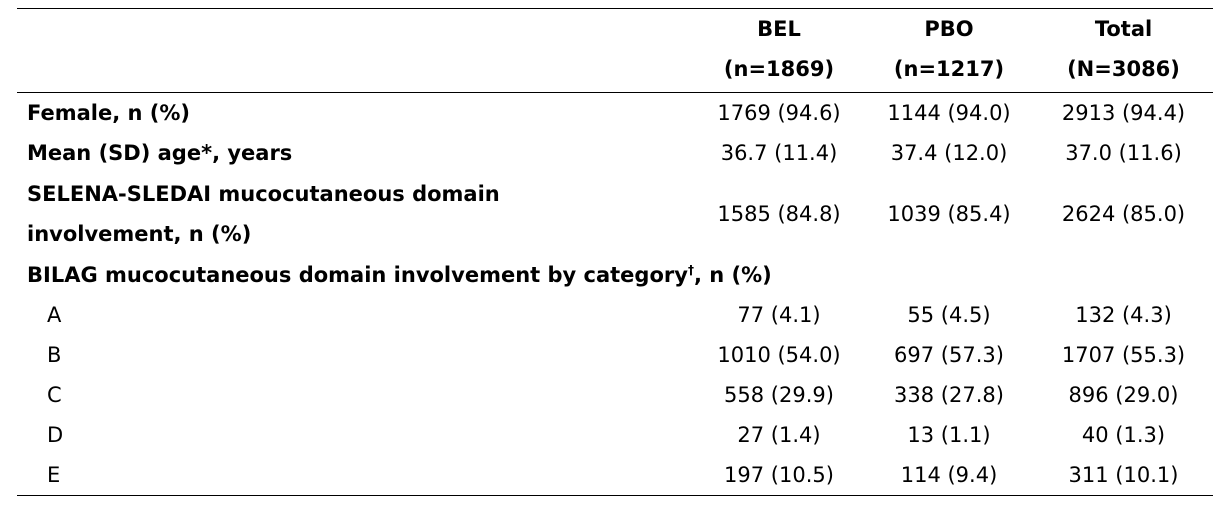 This screenshot has width=1228, height=510. Describe the element at coordinates (949, 153) in the screenshot. I see `cell-pbo: 37.4 (12.0)` at that location.